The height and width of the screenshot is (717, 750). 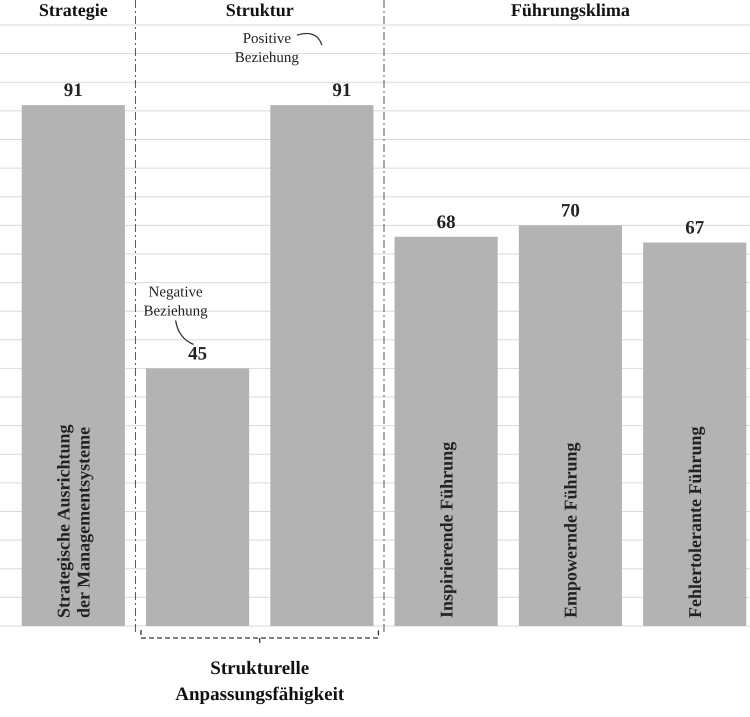 I want to click on data-label: 67, so click(x=695, y=228).